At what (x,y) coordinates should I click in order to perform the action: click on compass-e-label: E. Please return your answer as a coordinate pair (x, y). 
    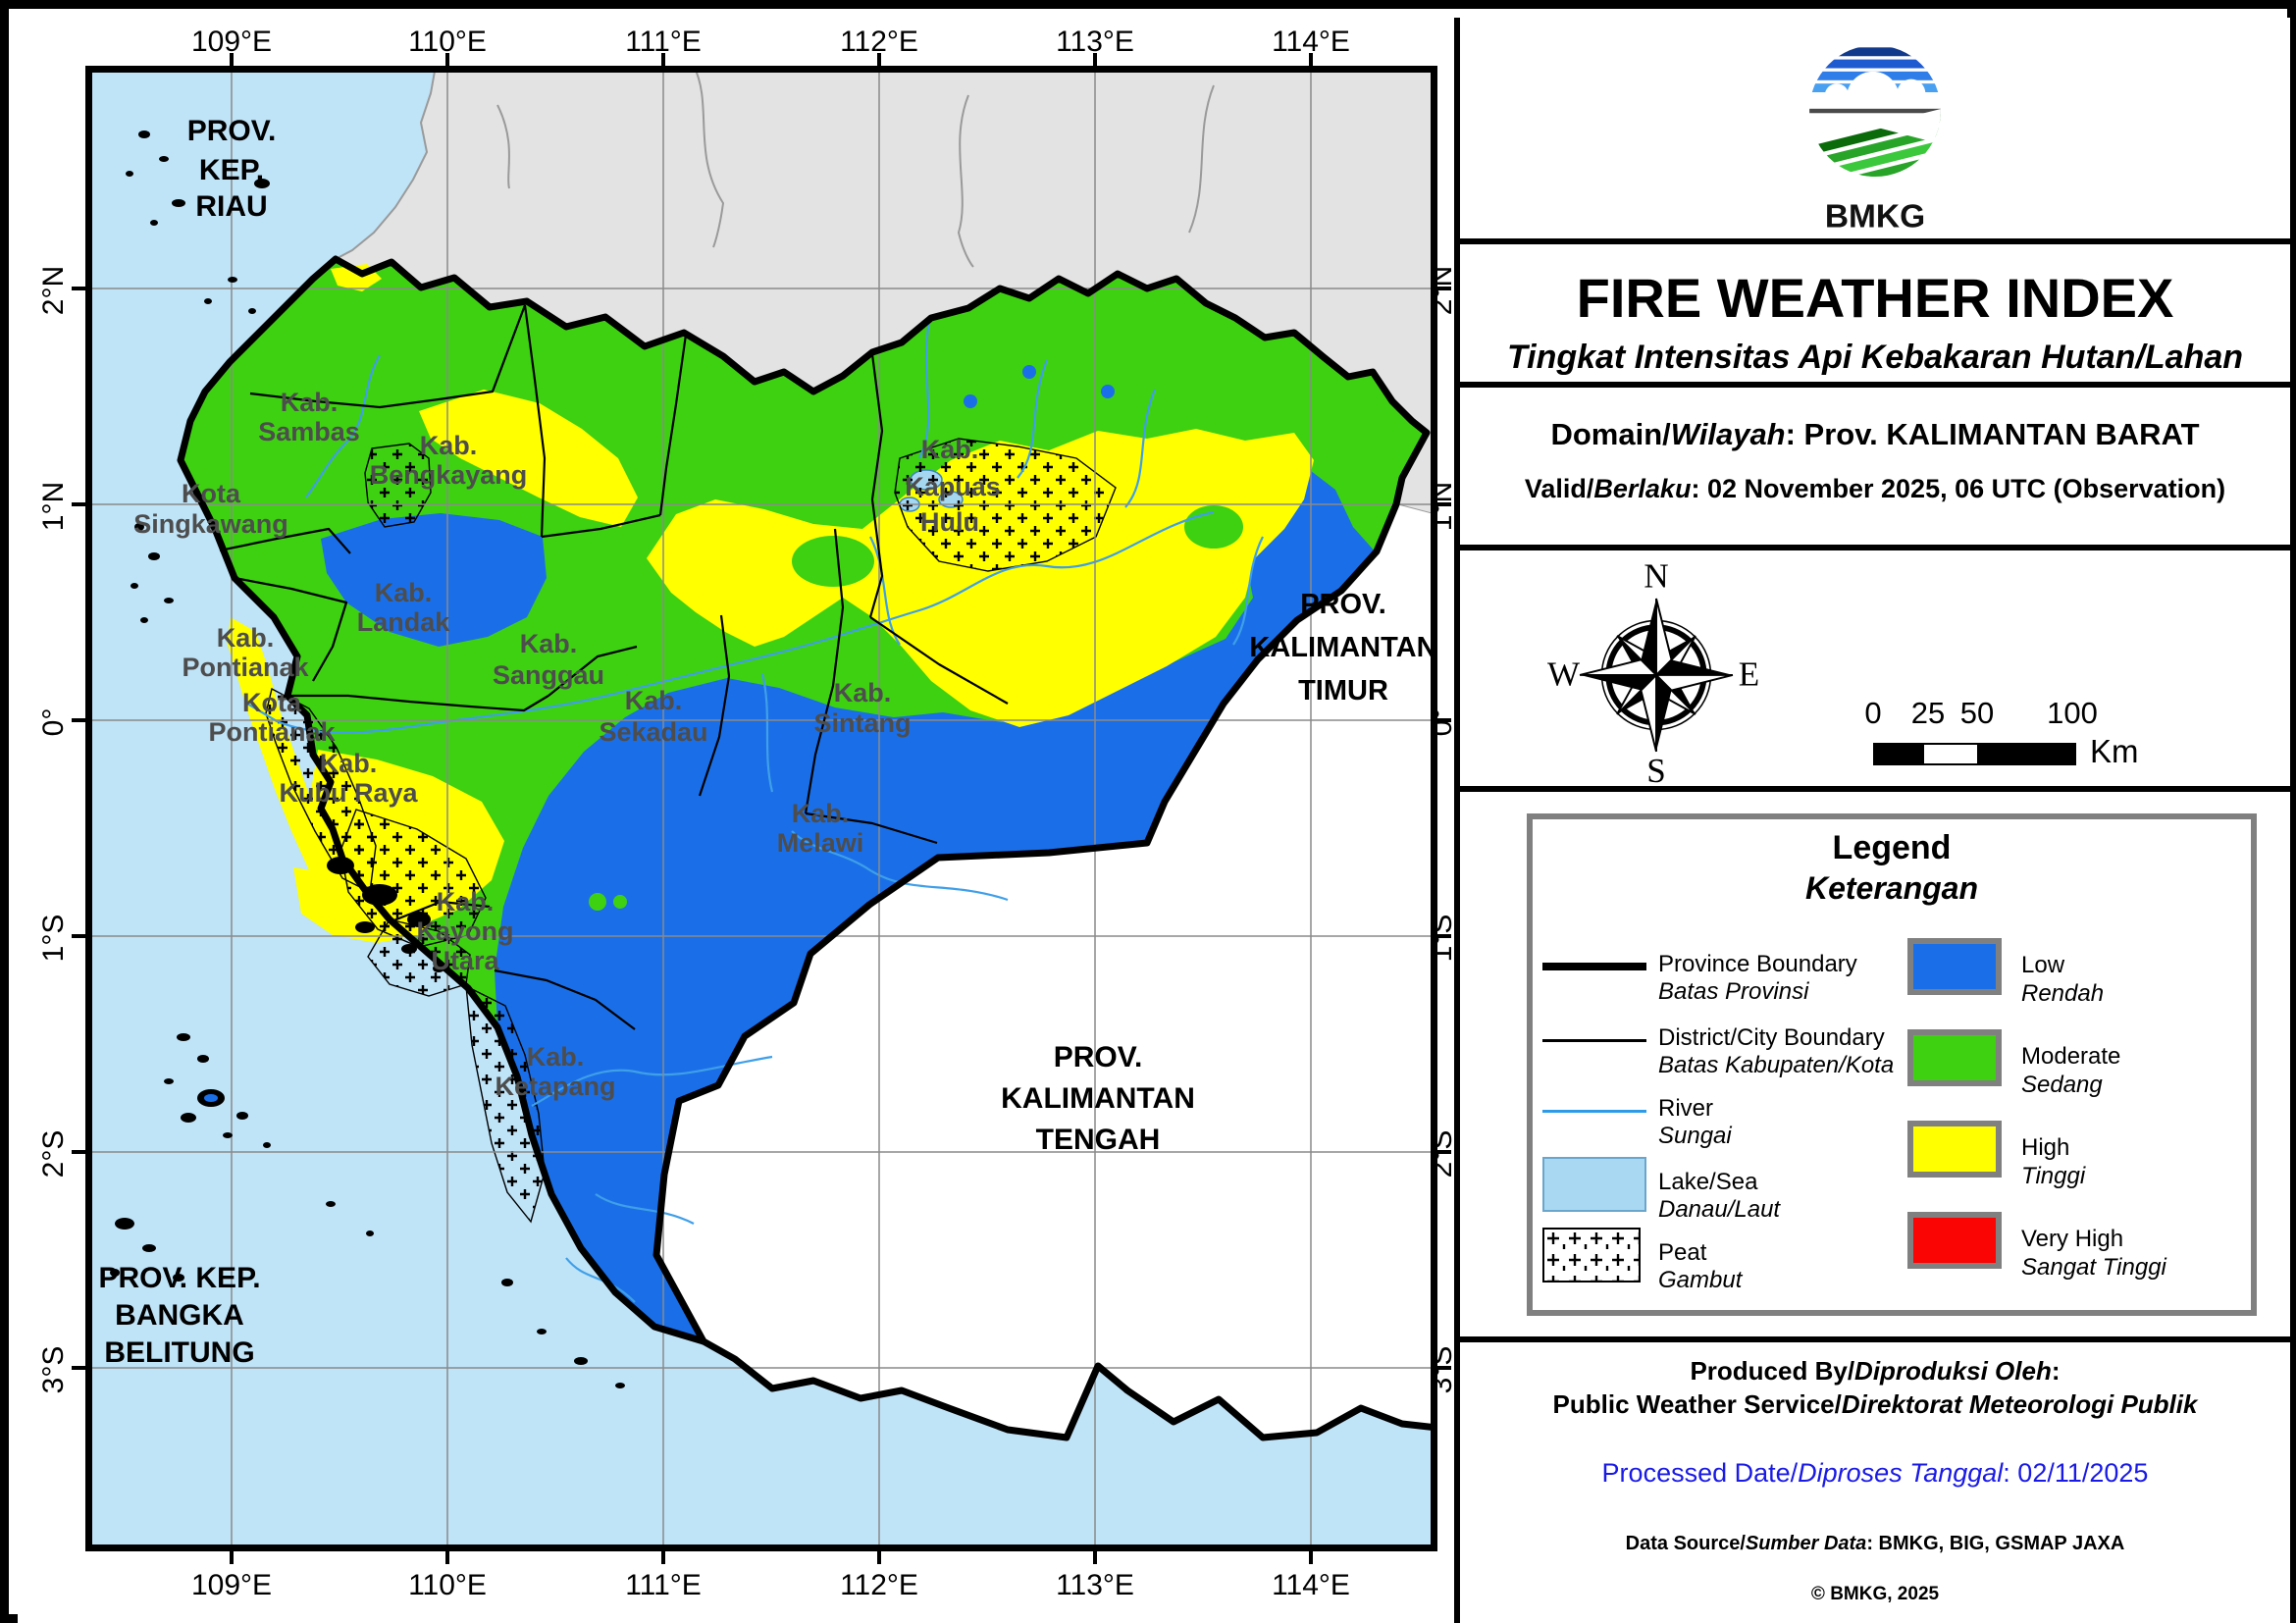
    Looking at the image, I should click on (1749, 674).